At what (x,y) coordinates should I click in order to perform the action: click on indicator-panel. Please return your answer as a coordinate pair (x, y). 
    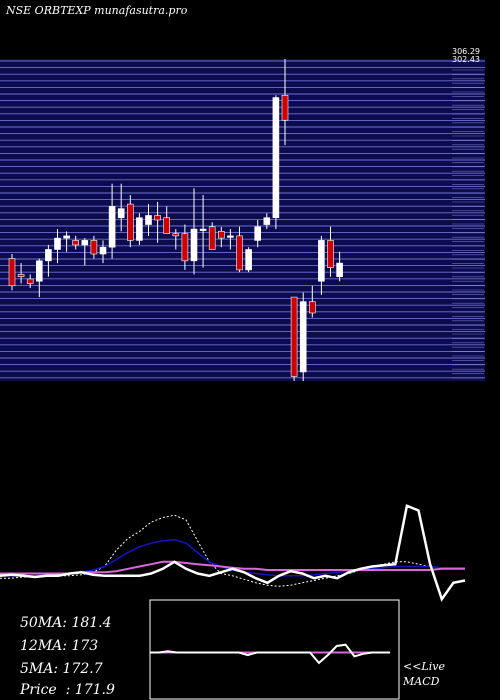
    Looking at the image, I should click on (233, 553).